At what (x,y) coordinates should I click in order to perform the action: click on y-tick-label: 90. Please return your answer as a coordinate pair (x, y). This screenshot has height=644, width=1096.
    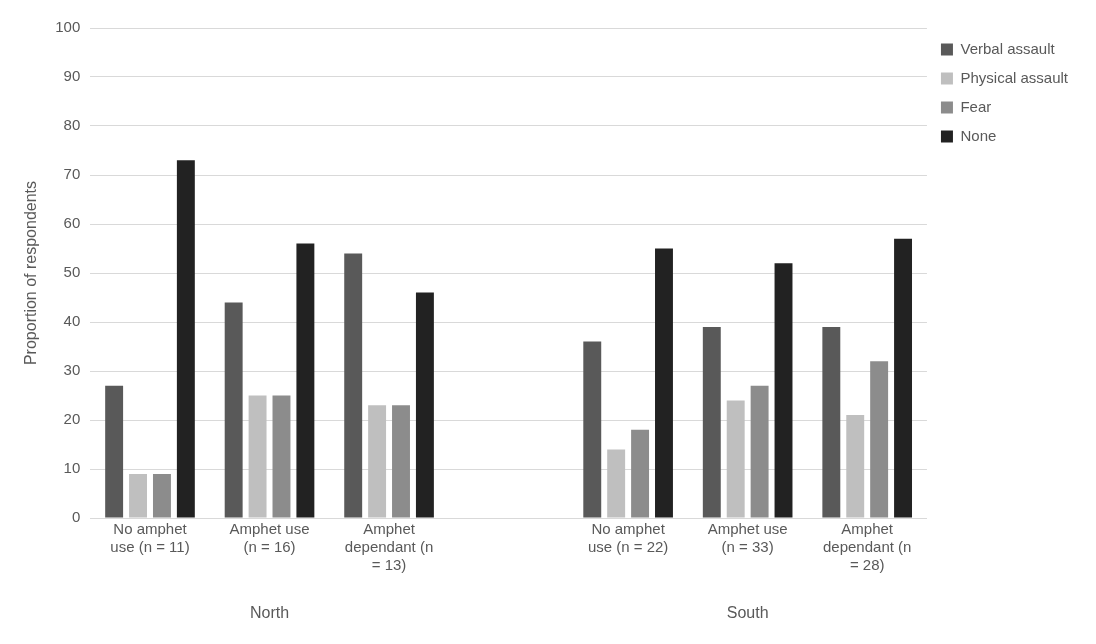
    Looking at the image, I should click on (72, 76).